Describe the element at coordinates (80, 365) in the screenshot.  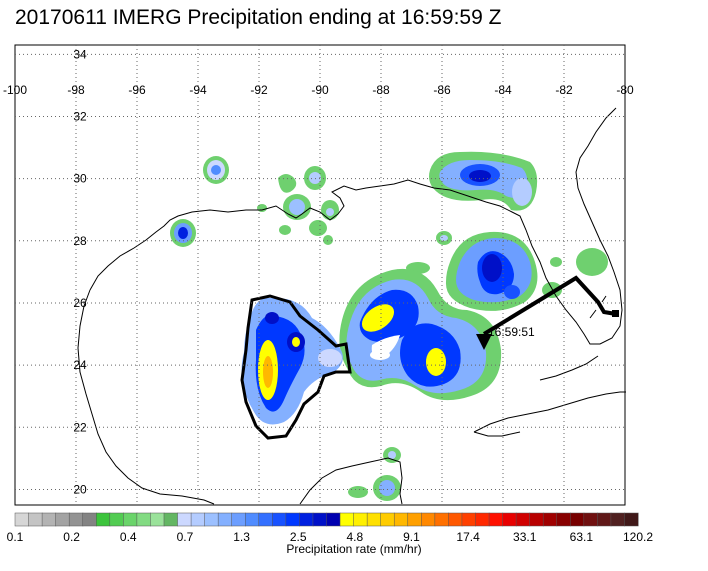
I see `lat-tick-label: 24` at that location.